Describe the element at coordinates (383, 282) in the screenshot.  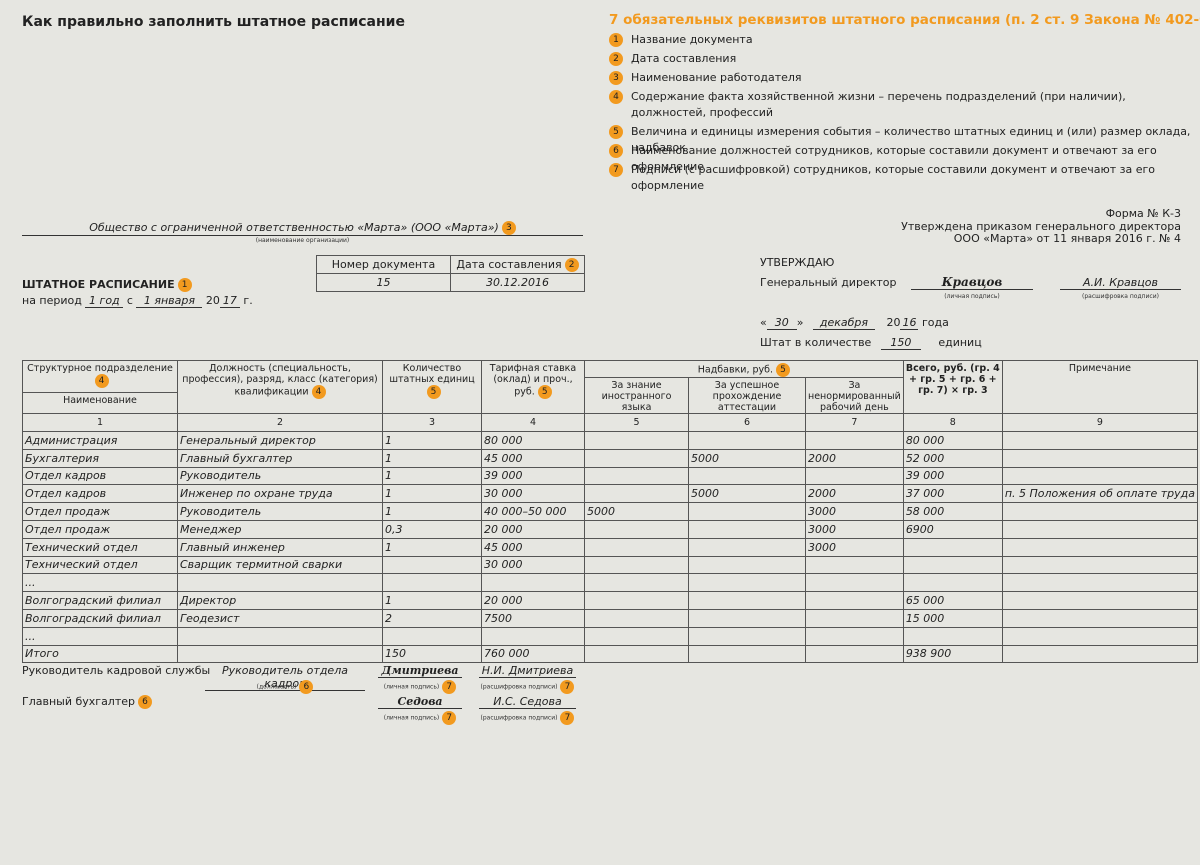
I see `doc-number: 15` at that location.